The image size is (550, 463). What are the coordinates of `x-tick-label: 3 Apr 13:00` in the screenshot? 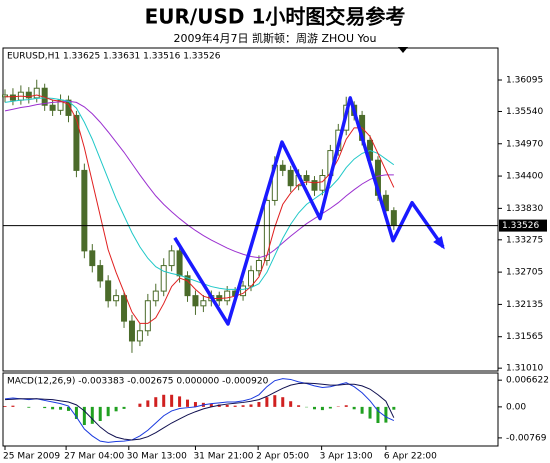 It's located at (346, 457).